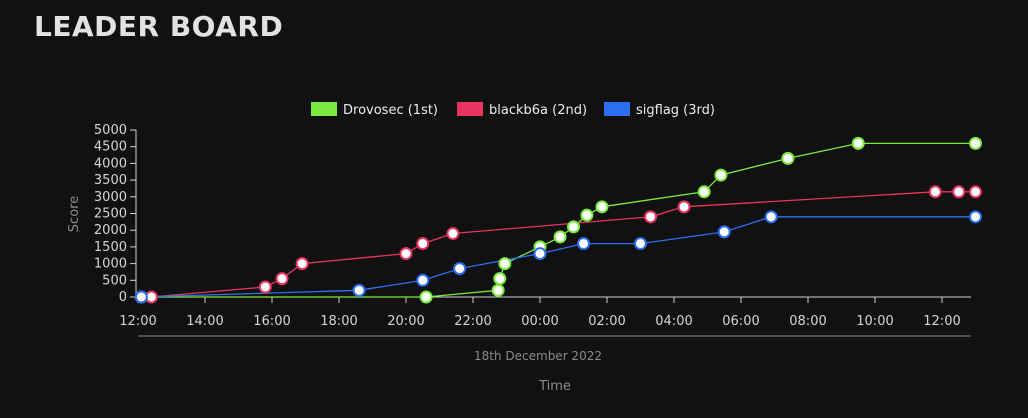 Image resolution: width=1028 pixels, height=418 pixels. What do you see at coordinates (554, 386) in the screenshot?
I see `x-axis-title: Time` at bounding box center [554, 386].